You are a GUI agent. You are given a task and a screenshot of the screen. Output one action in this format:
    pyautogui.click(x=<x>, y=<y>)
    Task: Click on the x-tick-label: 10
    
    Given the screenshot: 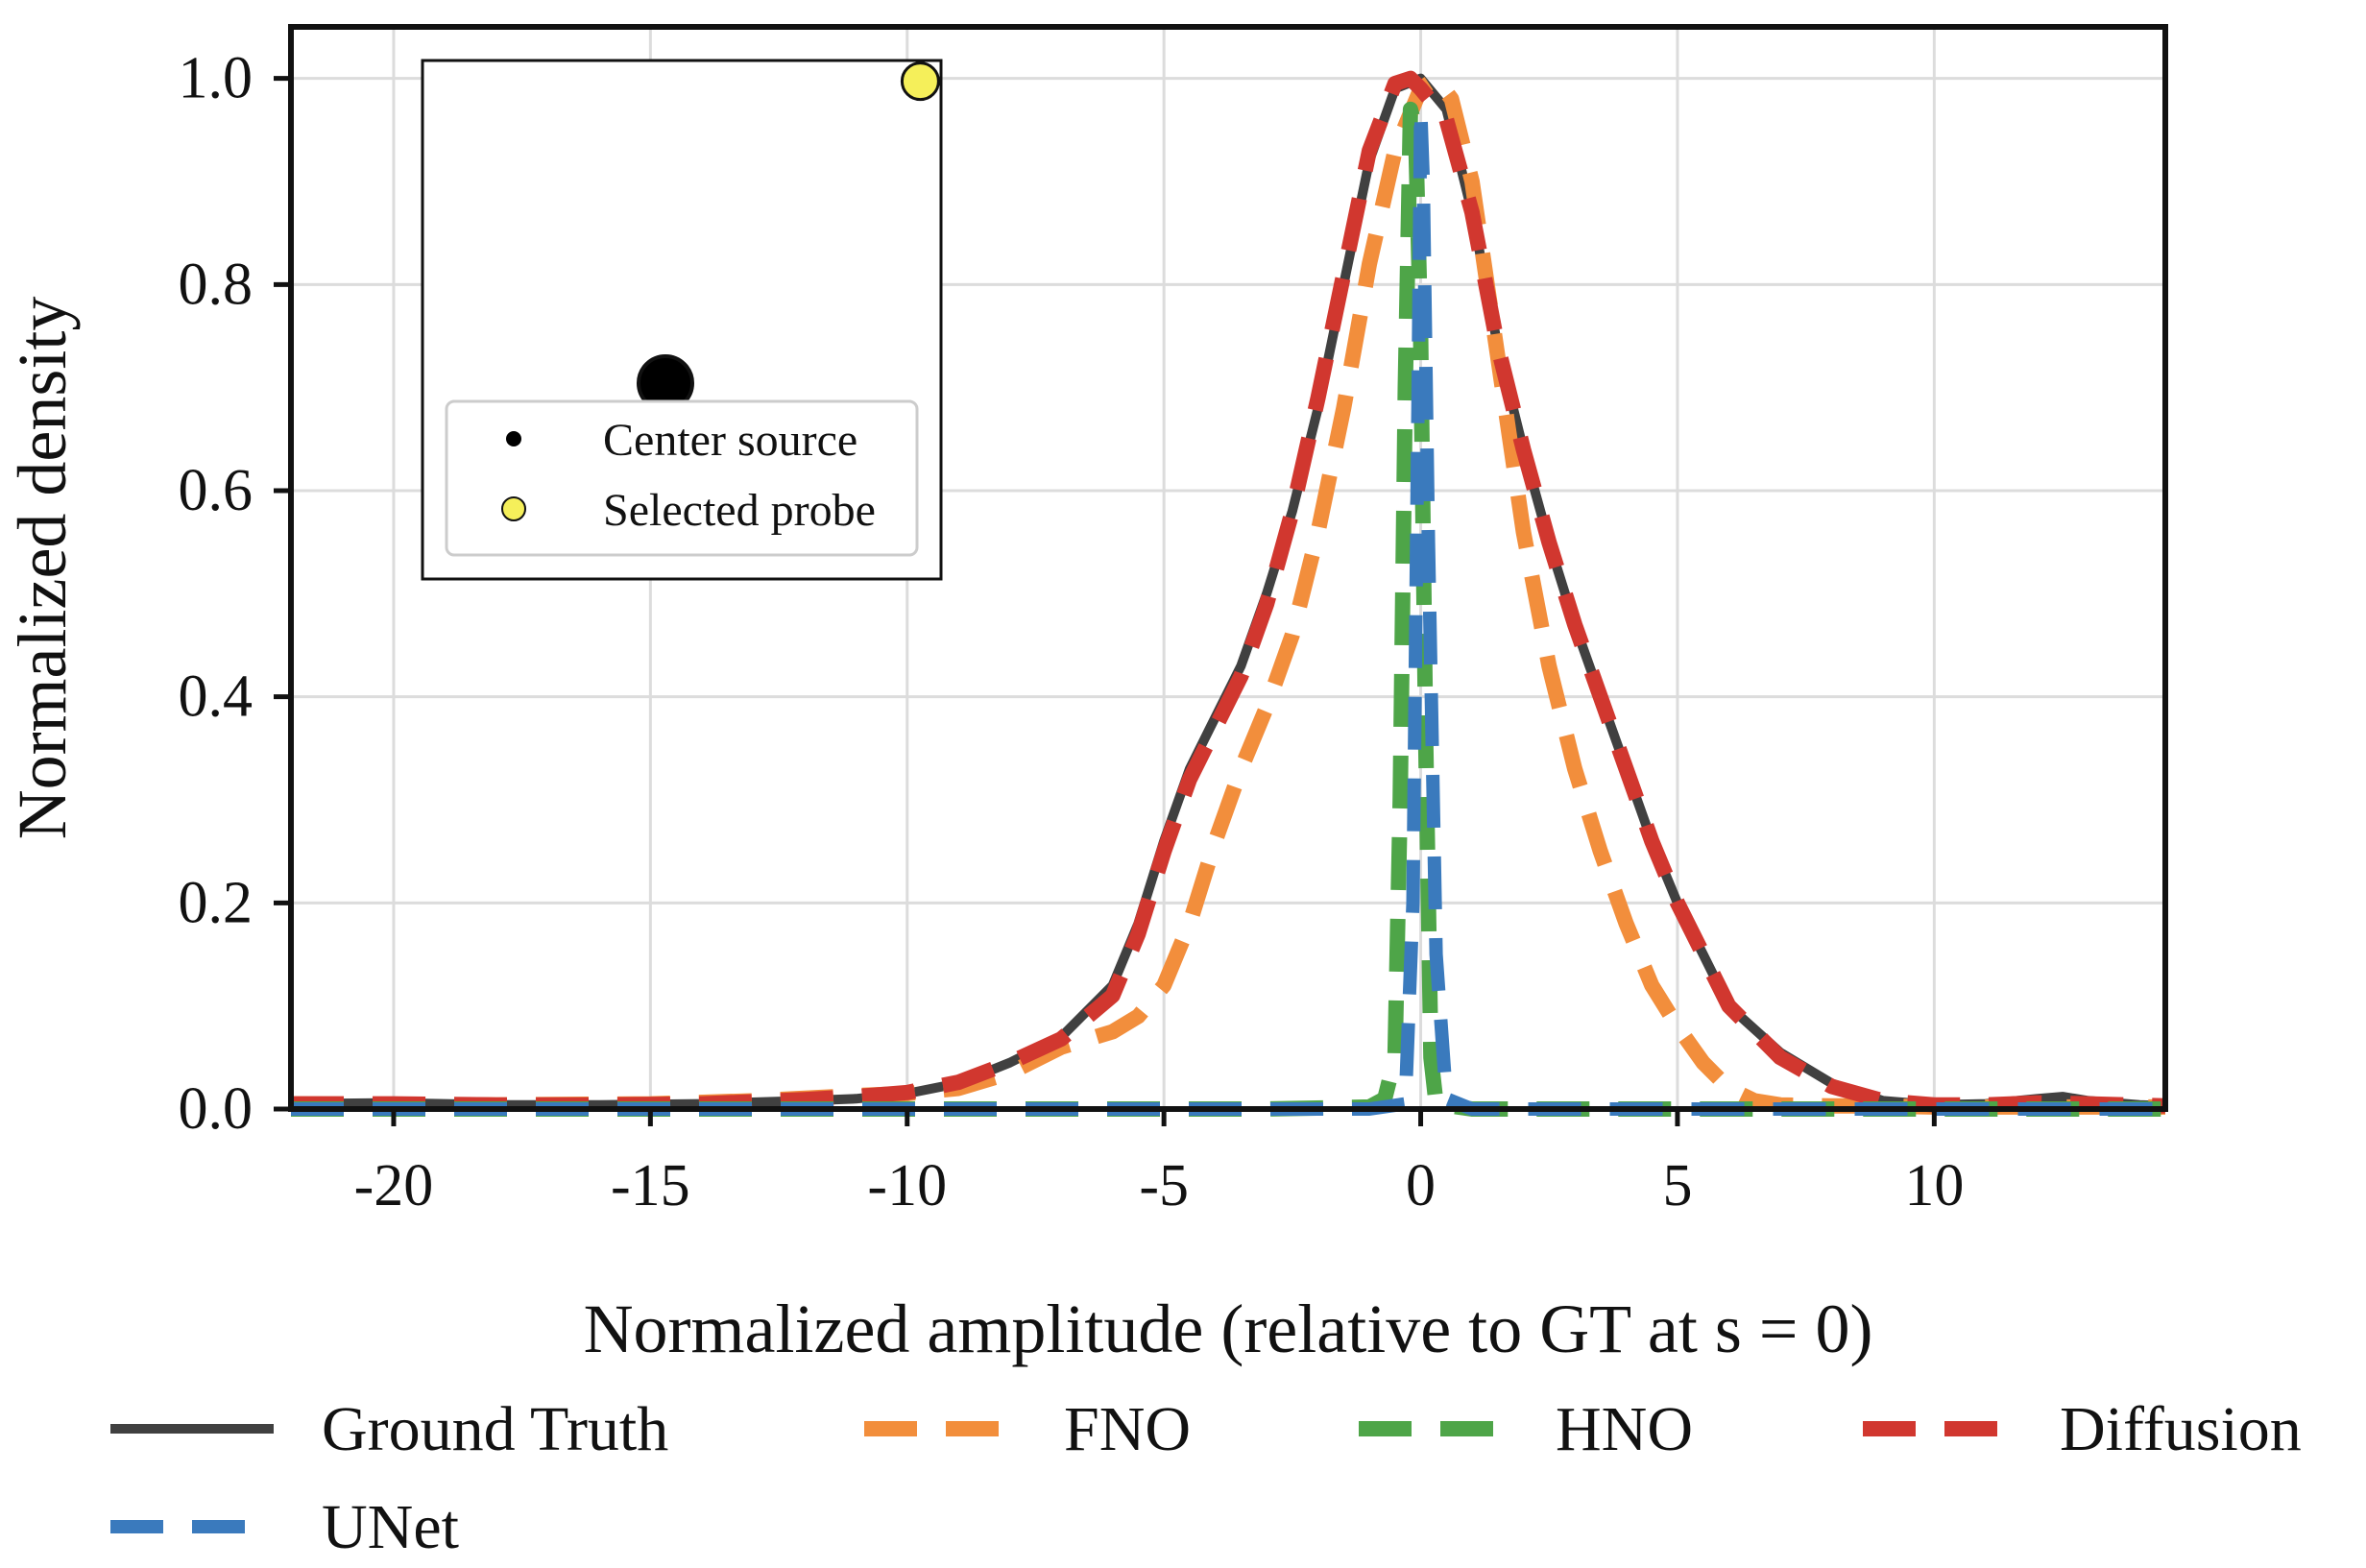 What is the action you would take?
    pyautogui.click(x=1934, y=1185)
    